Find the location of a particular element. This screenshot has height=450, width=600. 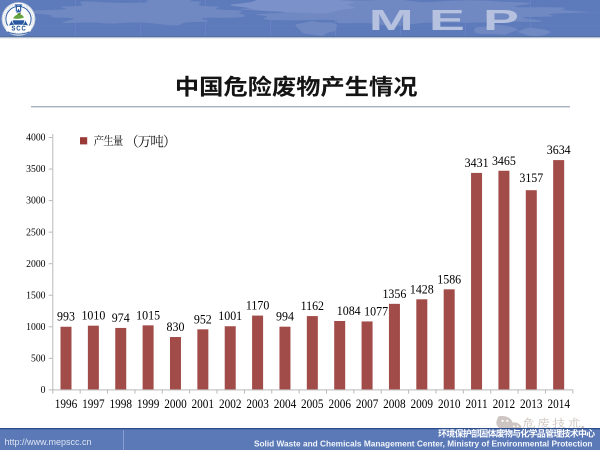

svg-text: 1996 is located at coordinates (66, 403).